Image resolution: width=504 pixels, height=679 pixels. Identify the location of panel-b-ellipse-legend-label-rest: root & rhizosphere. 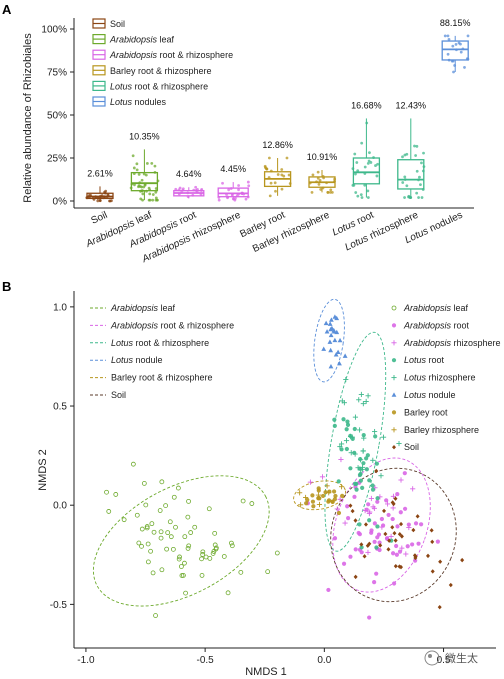
(196, 325).